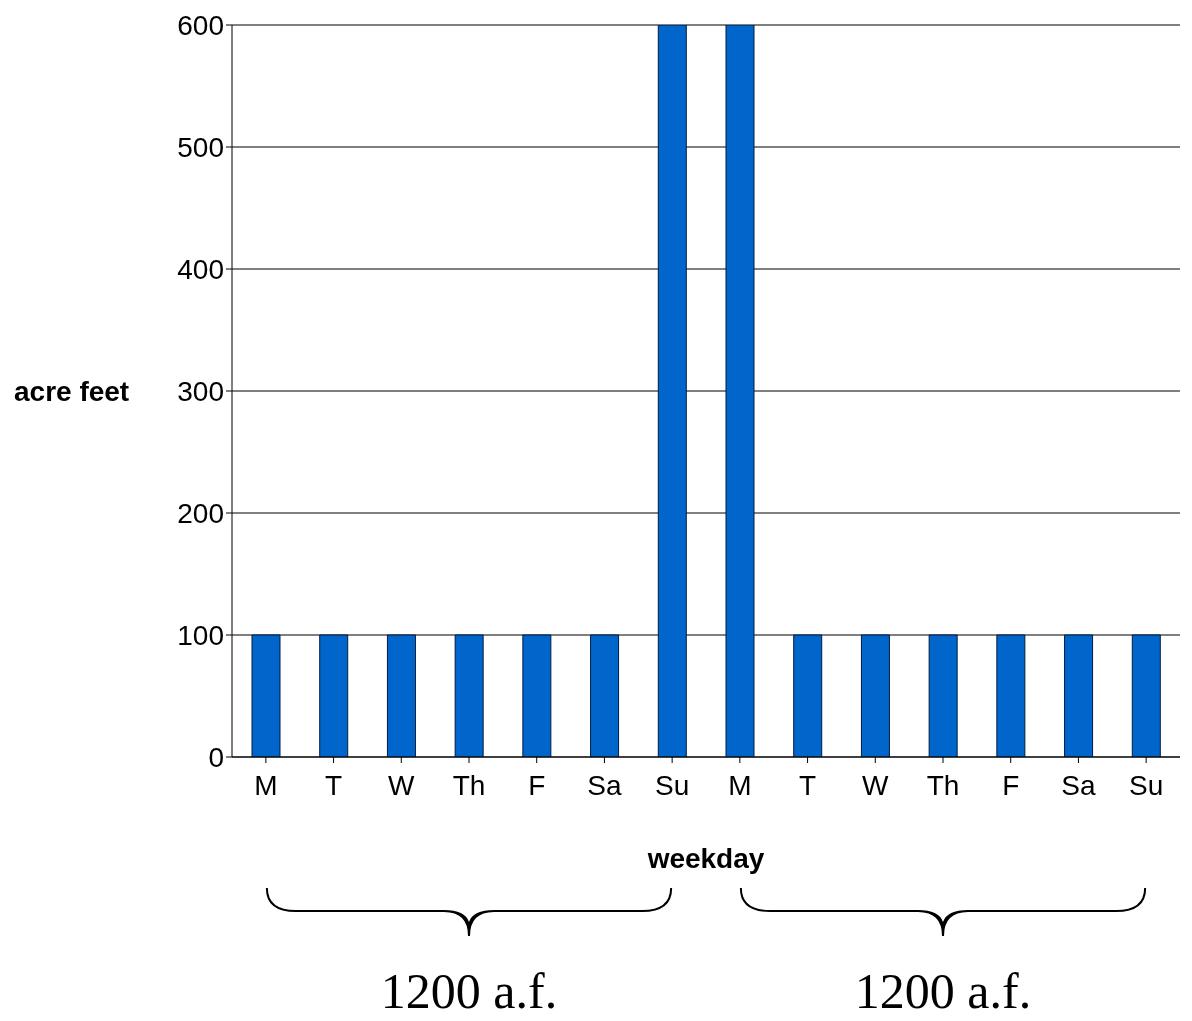  Describe the element at coordinates (200, 513) in the screenshot. I see `y-tick-label: 200` at that location.